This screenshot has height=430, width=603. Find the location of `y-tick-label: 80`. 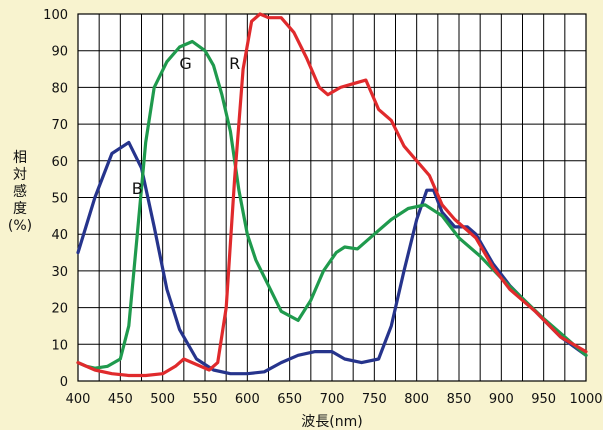

y-tick-label: 80 is located at coordinates (59, 88).